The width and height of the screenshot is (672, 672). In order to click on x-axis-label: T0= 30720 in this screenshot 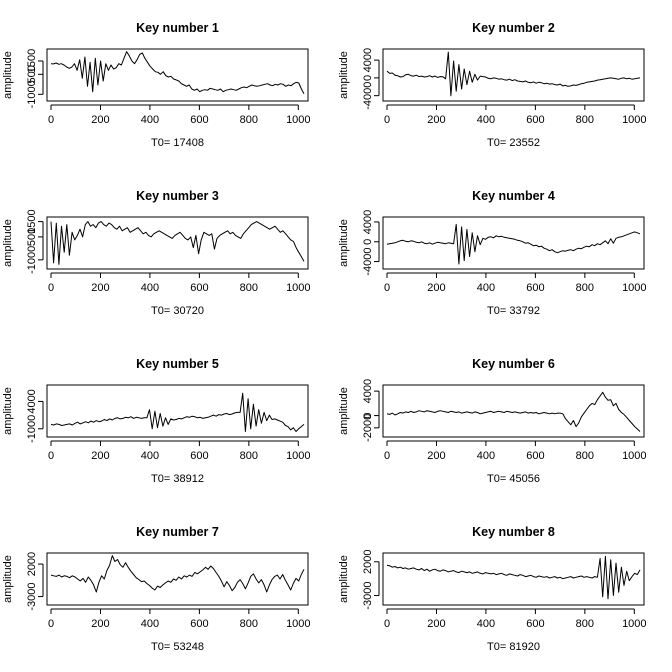, I will do `click(177, 311)`.